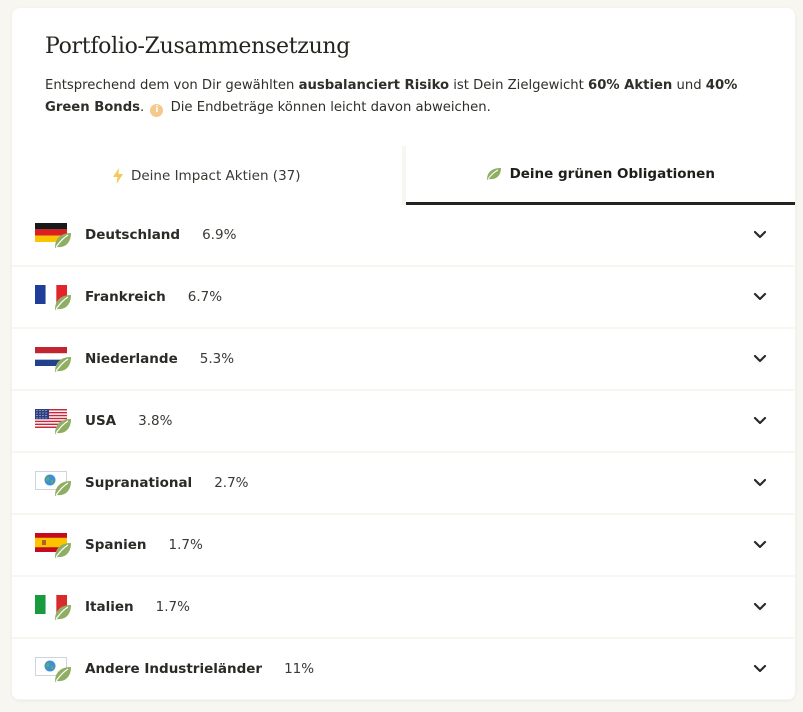 The width and height of the screenshot is (803, 712). What do you see at coordinates (391, 96) in the screenshot?
I see `bonds-weight: 40% Green Bonds` at bounding box center [391, 96].